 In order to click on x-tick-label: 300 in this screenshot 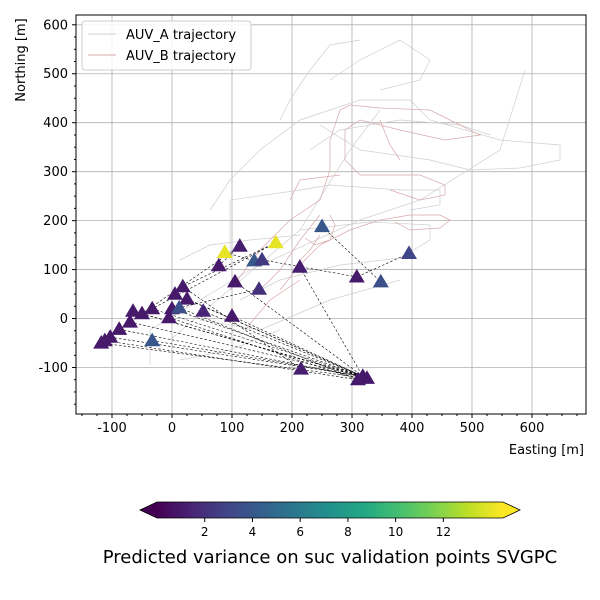, I will do `click(352, 428)`.